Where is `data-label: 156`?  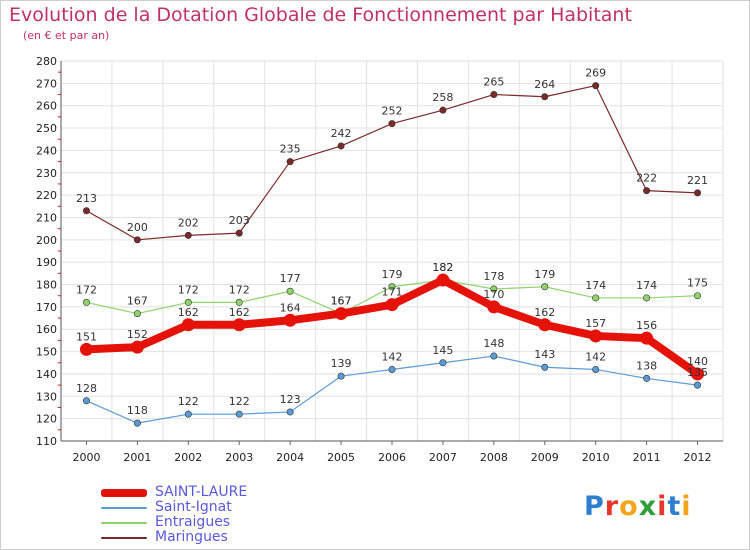 data-label: 156 is located at coordinates (646, 325).